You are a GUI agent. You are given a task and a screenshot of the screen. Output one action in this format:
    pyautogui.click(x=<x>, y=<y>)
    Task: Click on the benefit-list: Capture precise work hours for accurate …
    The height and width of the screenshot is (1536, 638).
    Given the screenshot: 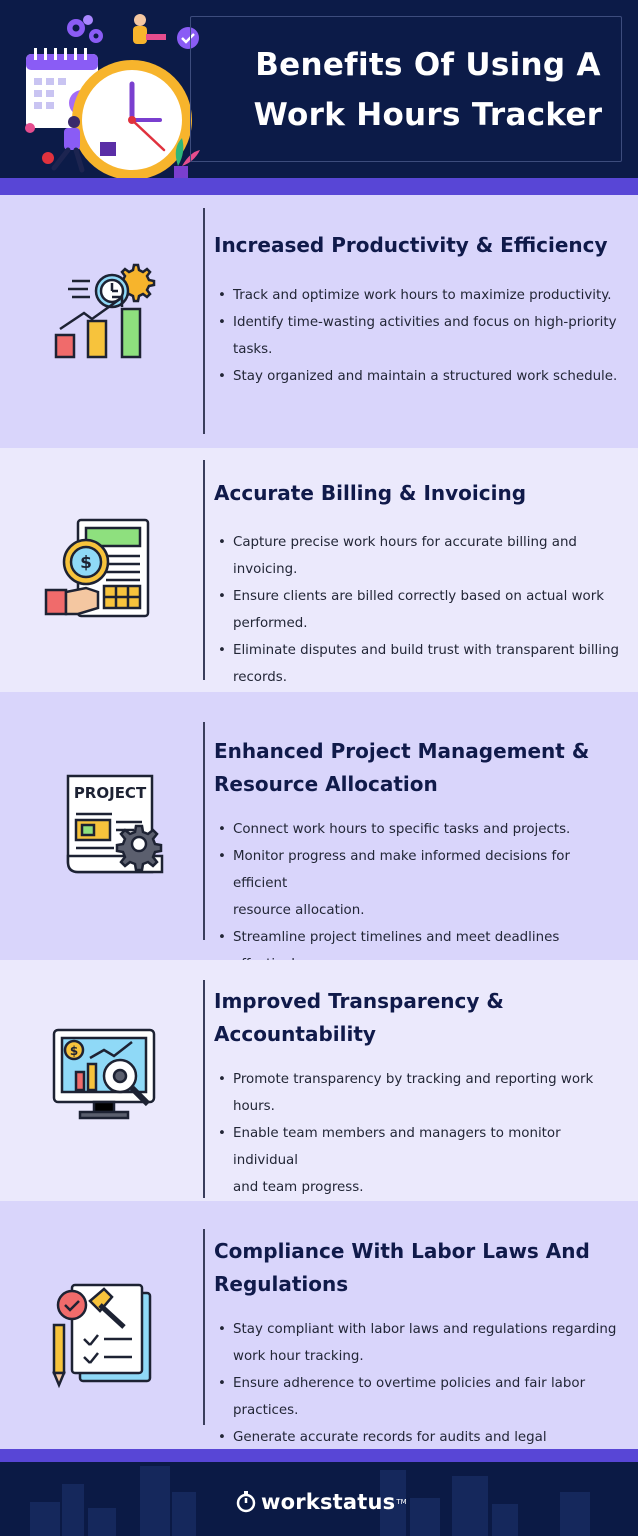 What is the action you would take?
    pyautogui.click(x=420, y=610)
    